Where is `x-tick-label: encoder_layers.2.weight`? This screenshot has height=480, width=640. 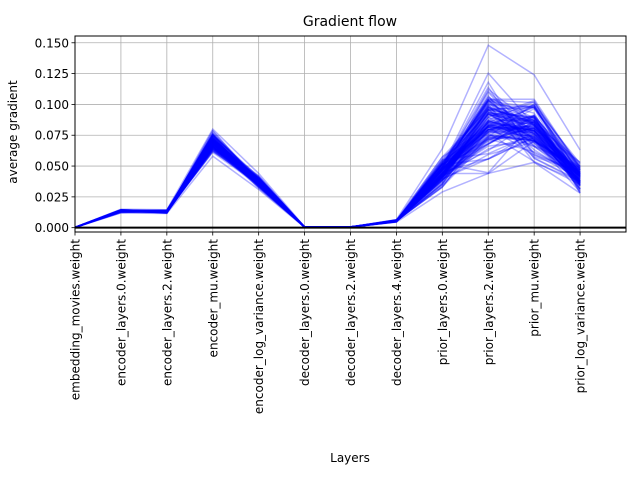 x-tick-label: encoder_layers.2.weight is located at coordinates (167, 312).